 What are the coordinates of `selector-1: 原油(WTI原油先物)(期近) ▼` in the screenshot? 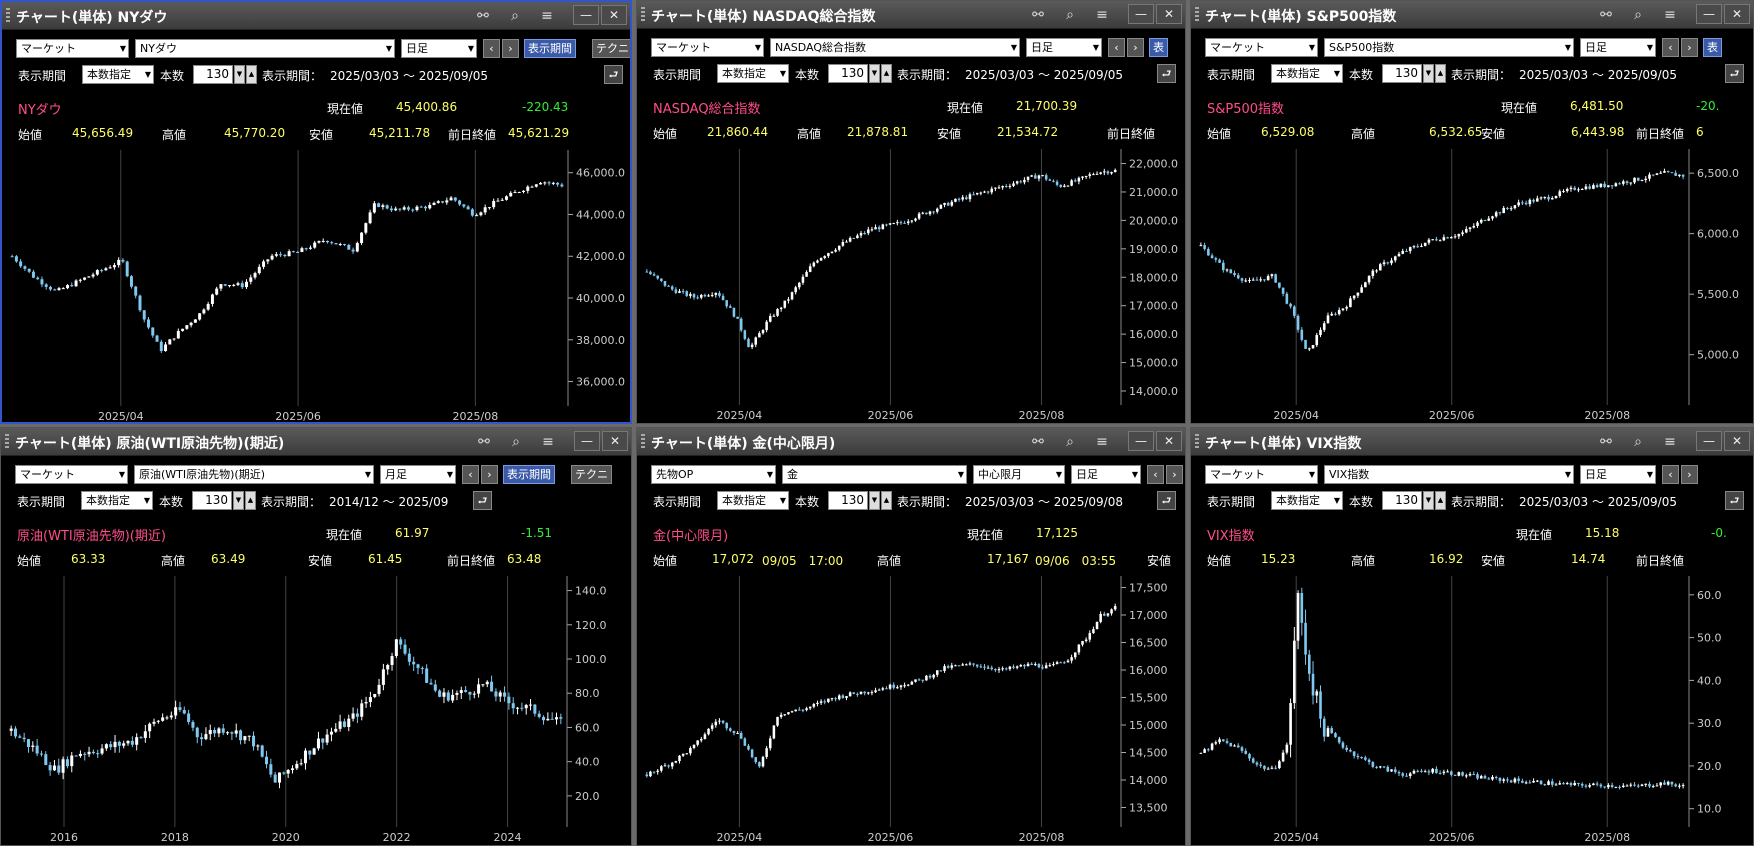 It's located at (254, 474).